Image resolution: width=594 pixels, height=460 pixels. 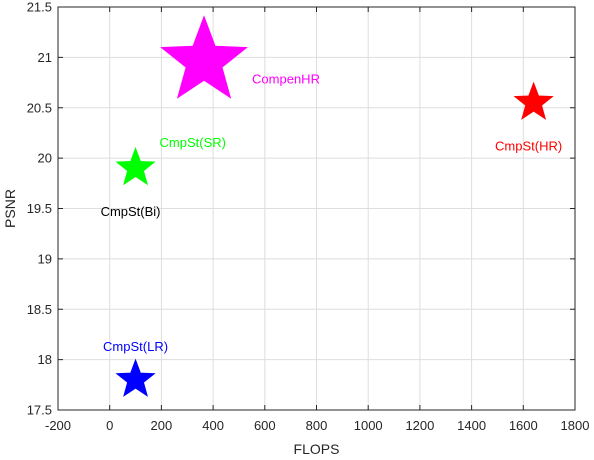 I want to click on x-tick-label: 200, so click(x=162, y=425).